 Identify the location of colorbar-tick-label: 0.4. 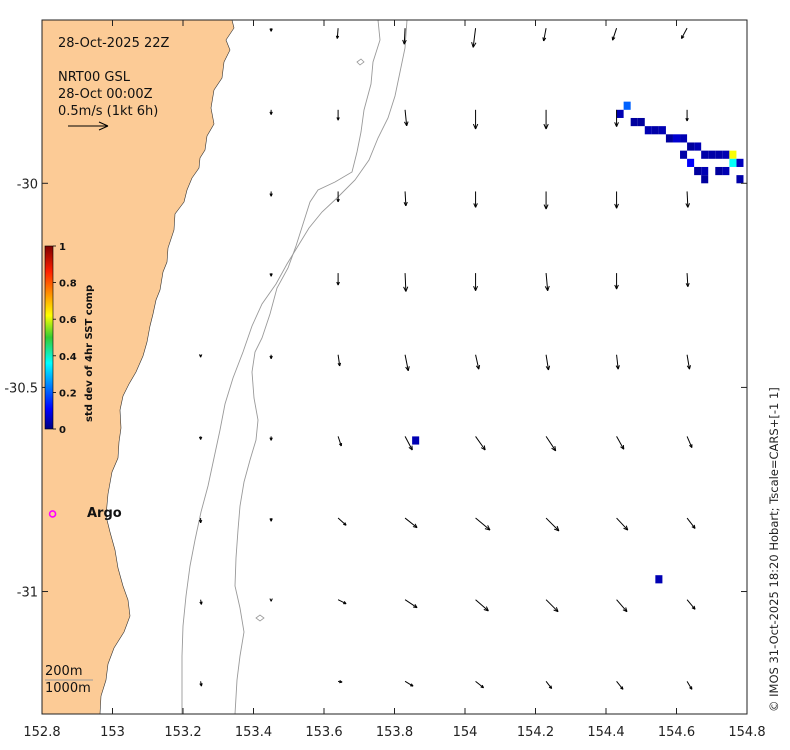
(68, 357).